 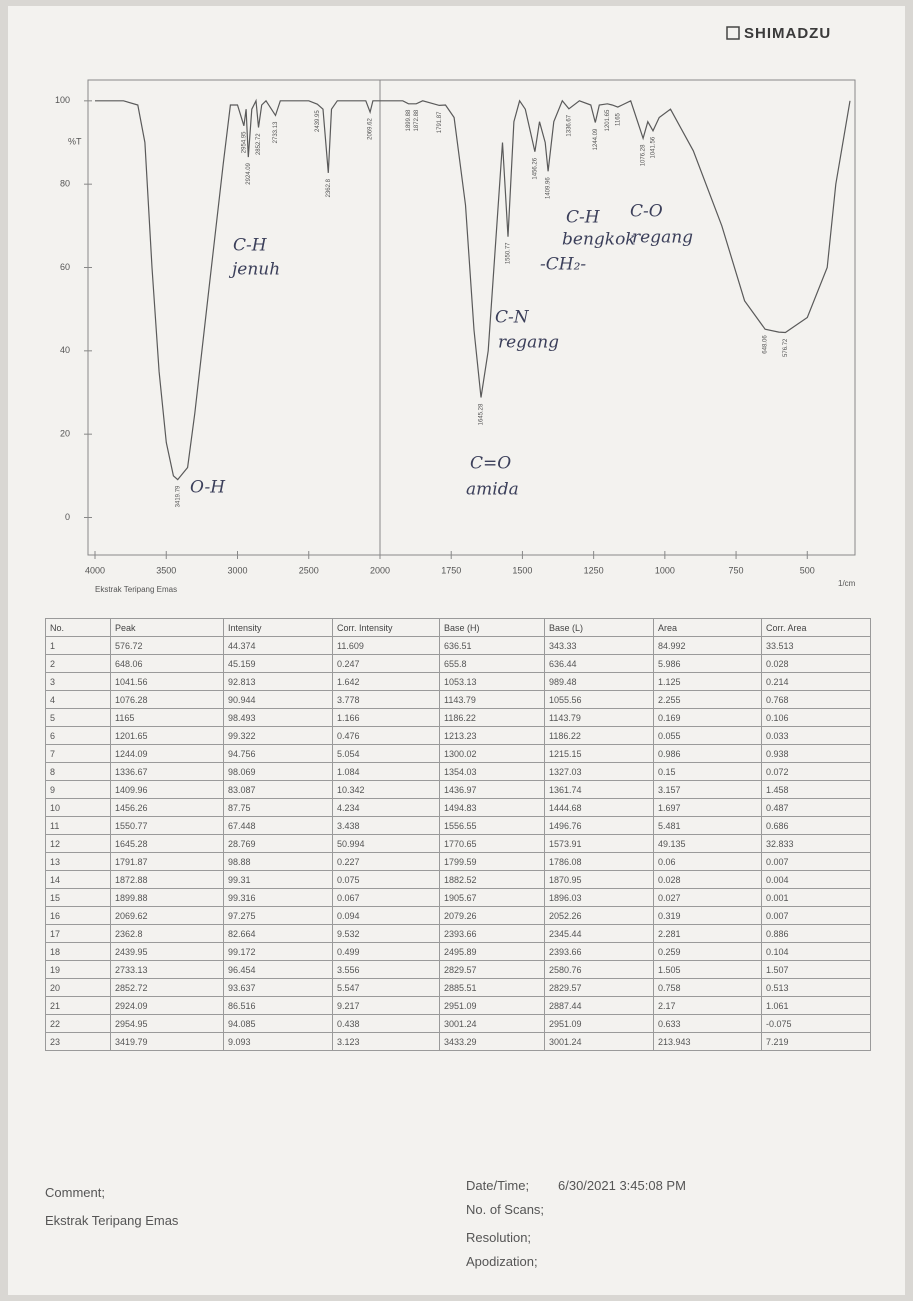 What do you see at coordinates (816, 681) in the screenshot?
I see `table-cell: 0.214` at bounding box center [816, 681].